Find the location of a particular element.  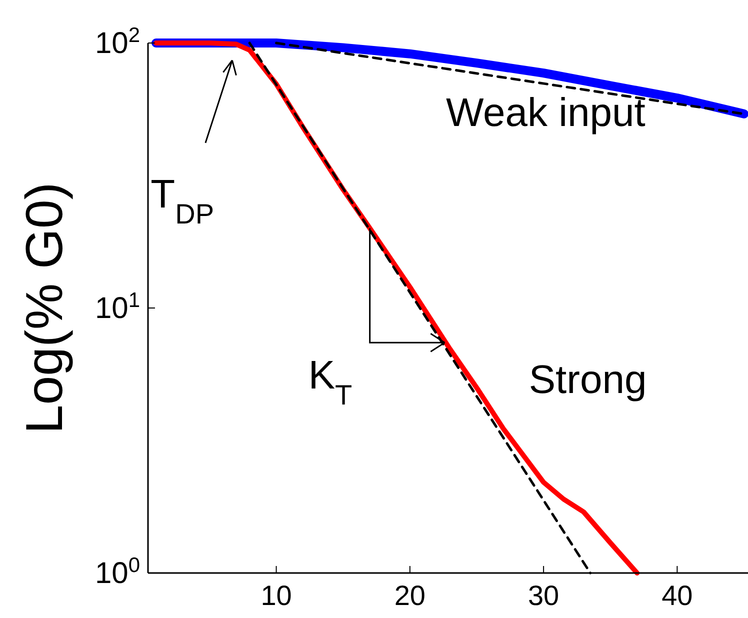

annotation: K$_{T}$ is located at coordinates (330, 382).